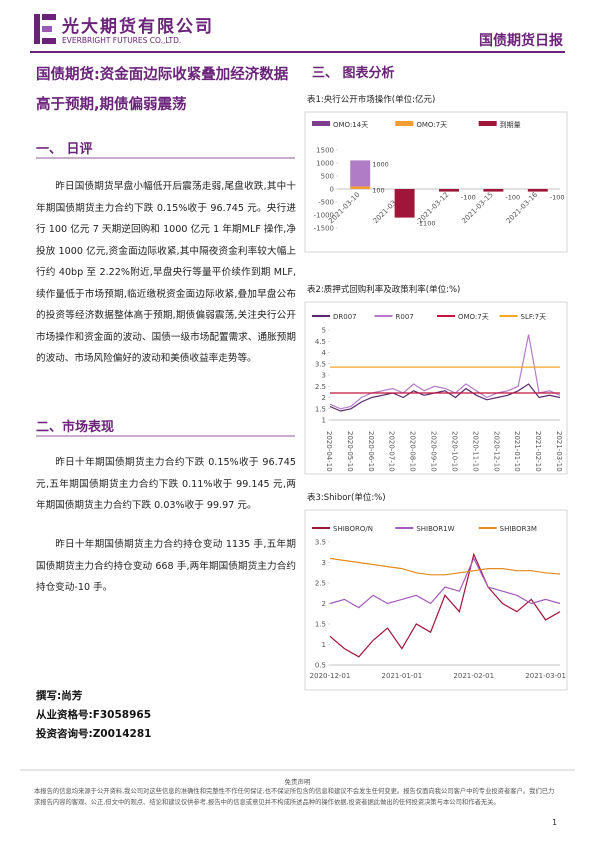 The height and width of the screenshot is (842, 595). Describe the element at coordinates (353, 529) in the screenshot. I see `legend-label: SHIBORO/N` at that location.